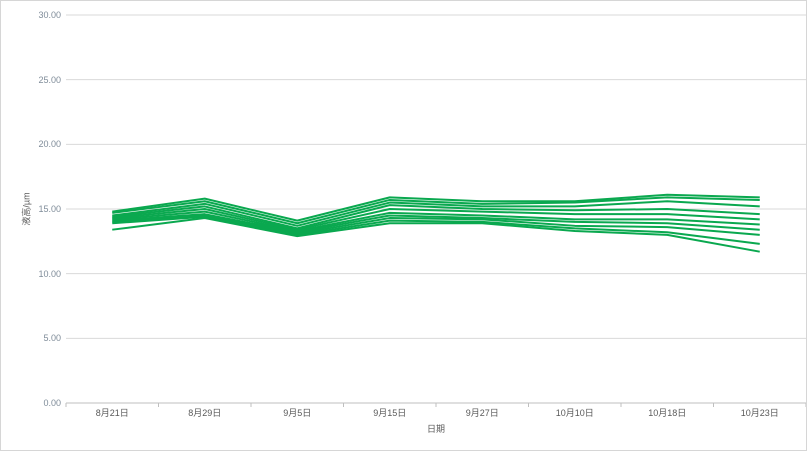  Describe the element at coordinates (482, 413) in the screenshot. I see `x-tick-label: 9月27日` at that location.